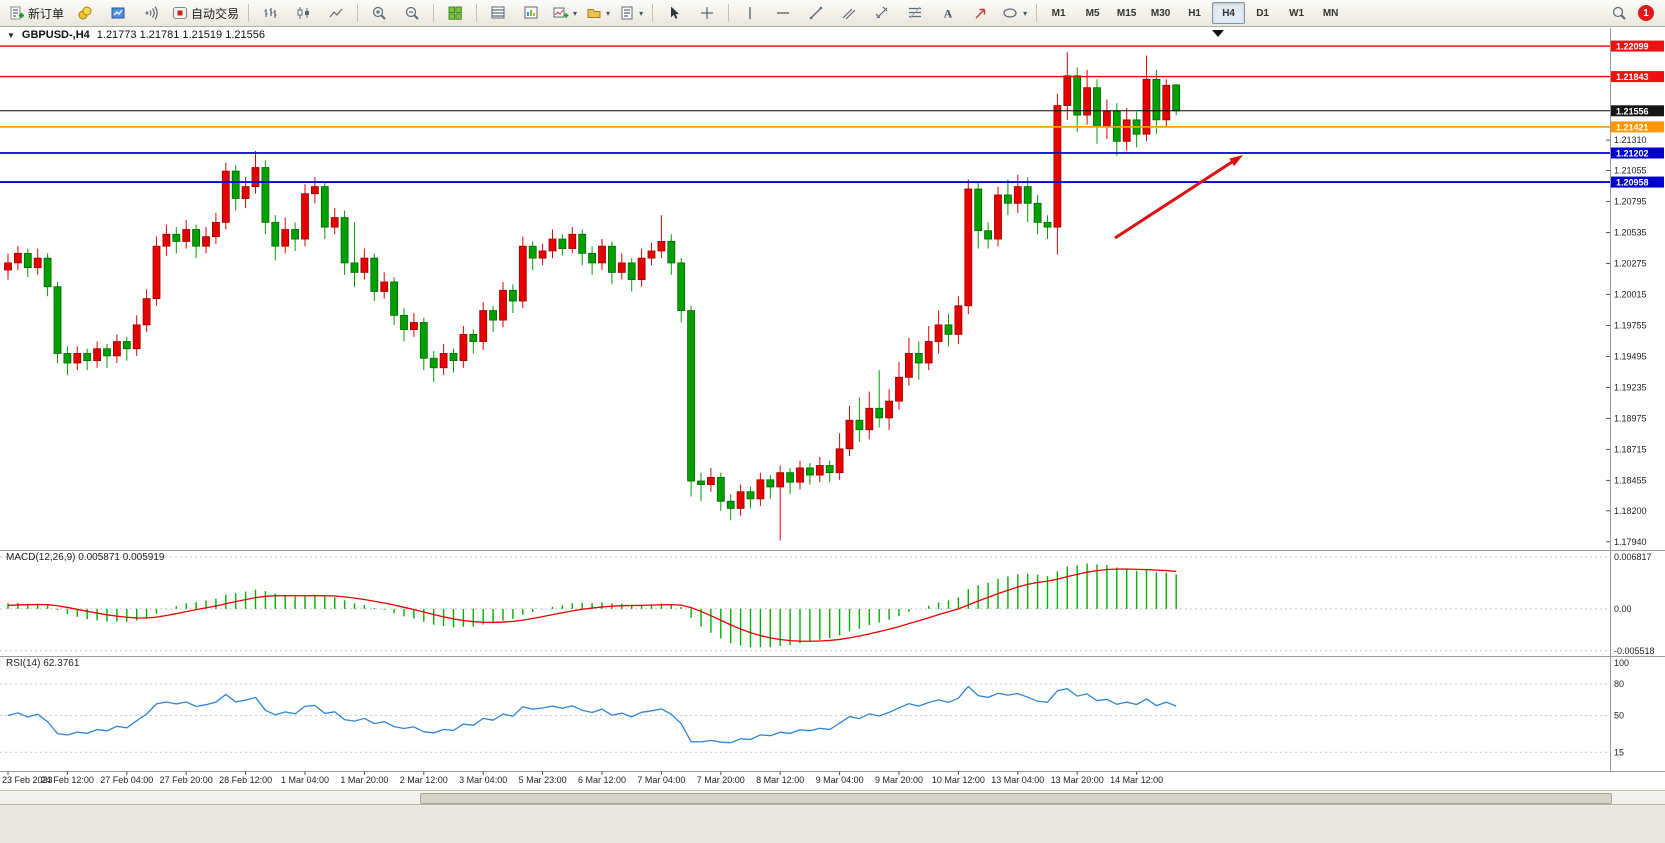  I want to click on annotations, so click(1178, 197).